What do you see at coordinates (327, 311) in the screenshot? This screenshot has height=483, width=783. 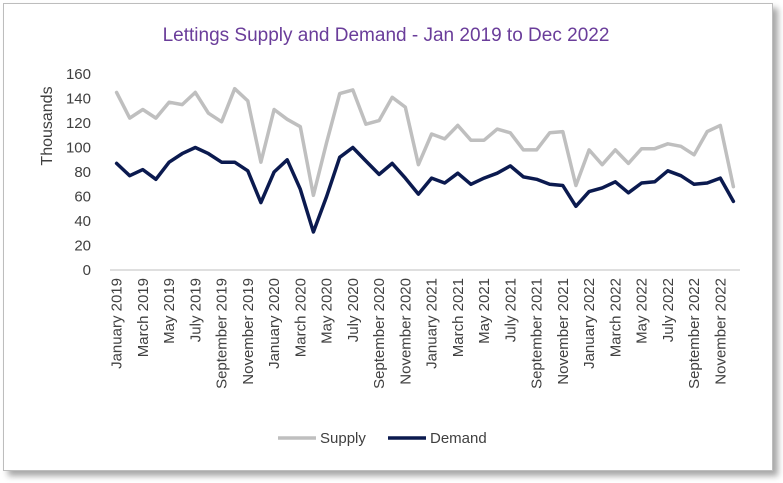 I see `x-tick-label: May 2020` at bounding box center [327, 311].